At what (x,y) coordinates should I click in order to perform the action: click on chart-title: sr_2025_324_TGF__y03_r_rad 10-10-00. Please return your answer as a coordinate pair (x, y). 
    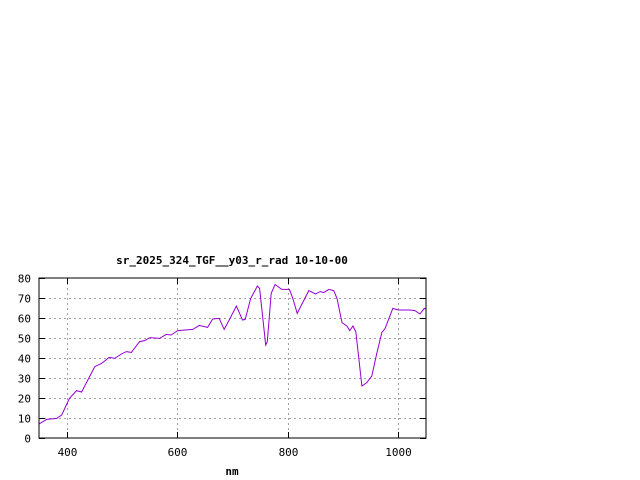
    Looking at the image, I should click on (232, 260).